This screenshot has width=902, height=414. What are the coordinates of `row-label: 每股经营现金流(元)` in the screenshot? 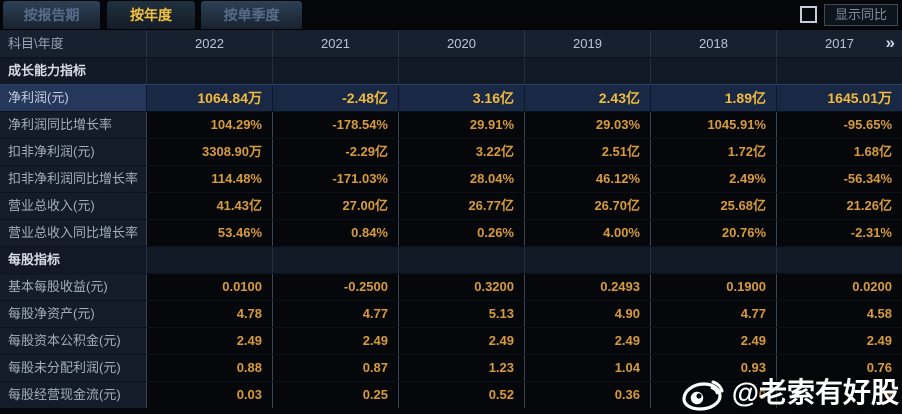 It's located at (73, 395).